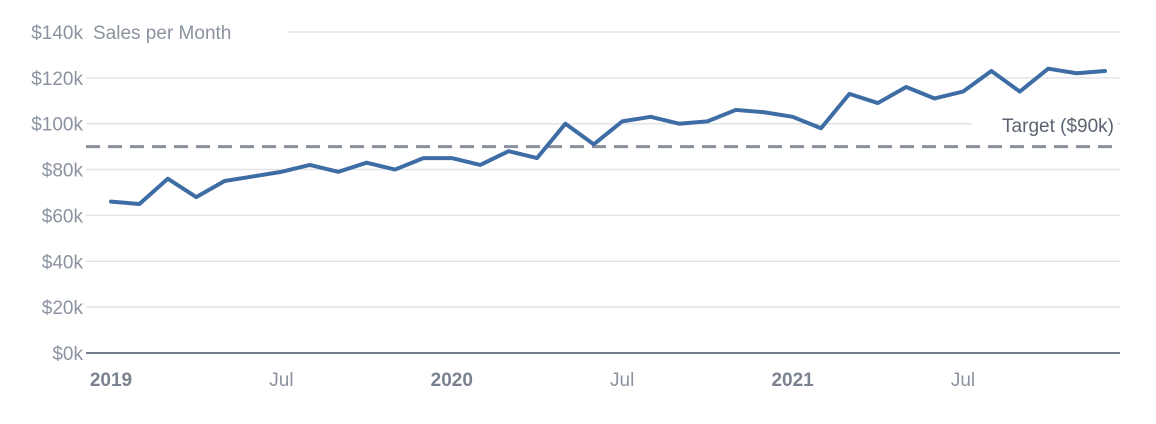 This screenshot has height=424, width=1156. I want to click on y-tick-label: $120k, so click(57, 79).